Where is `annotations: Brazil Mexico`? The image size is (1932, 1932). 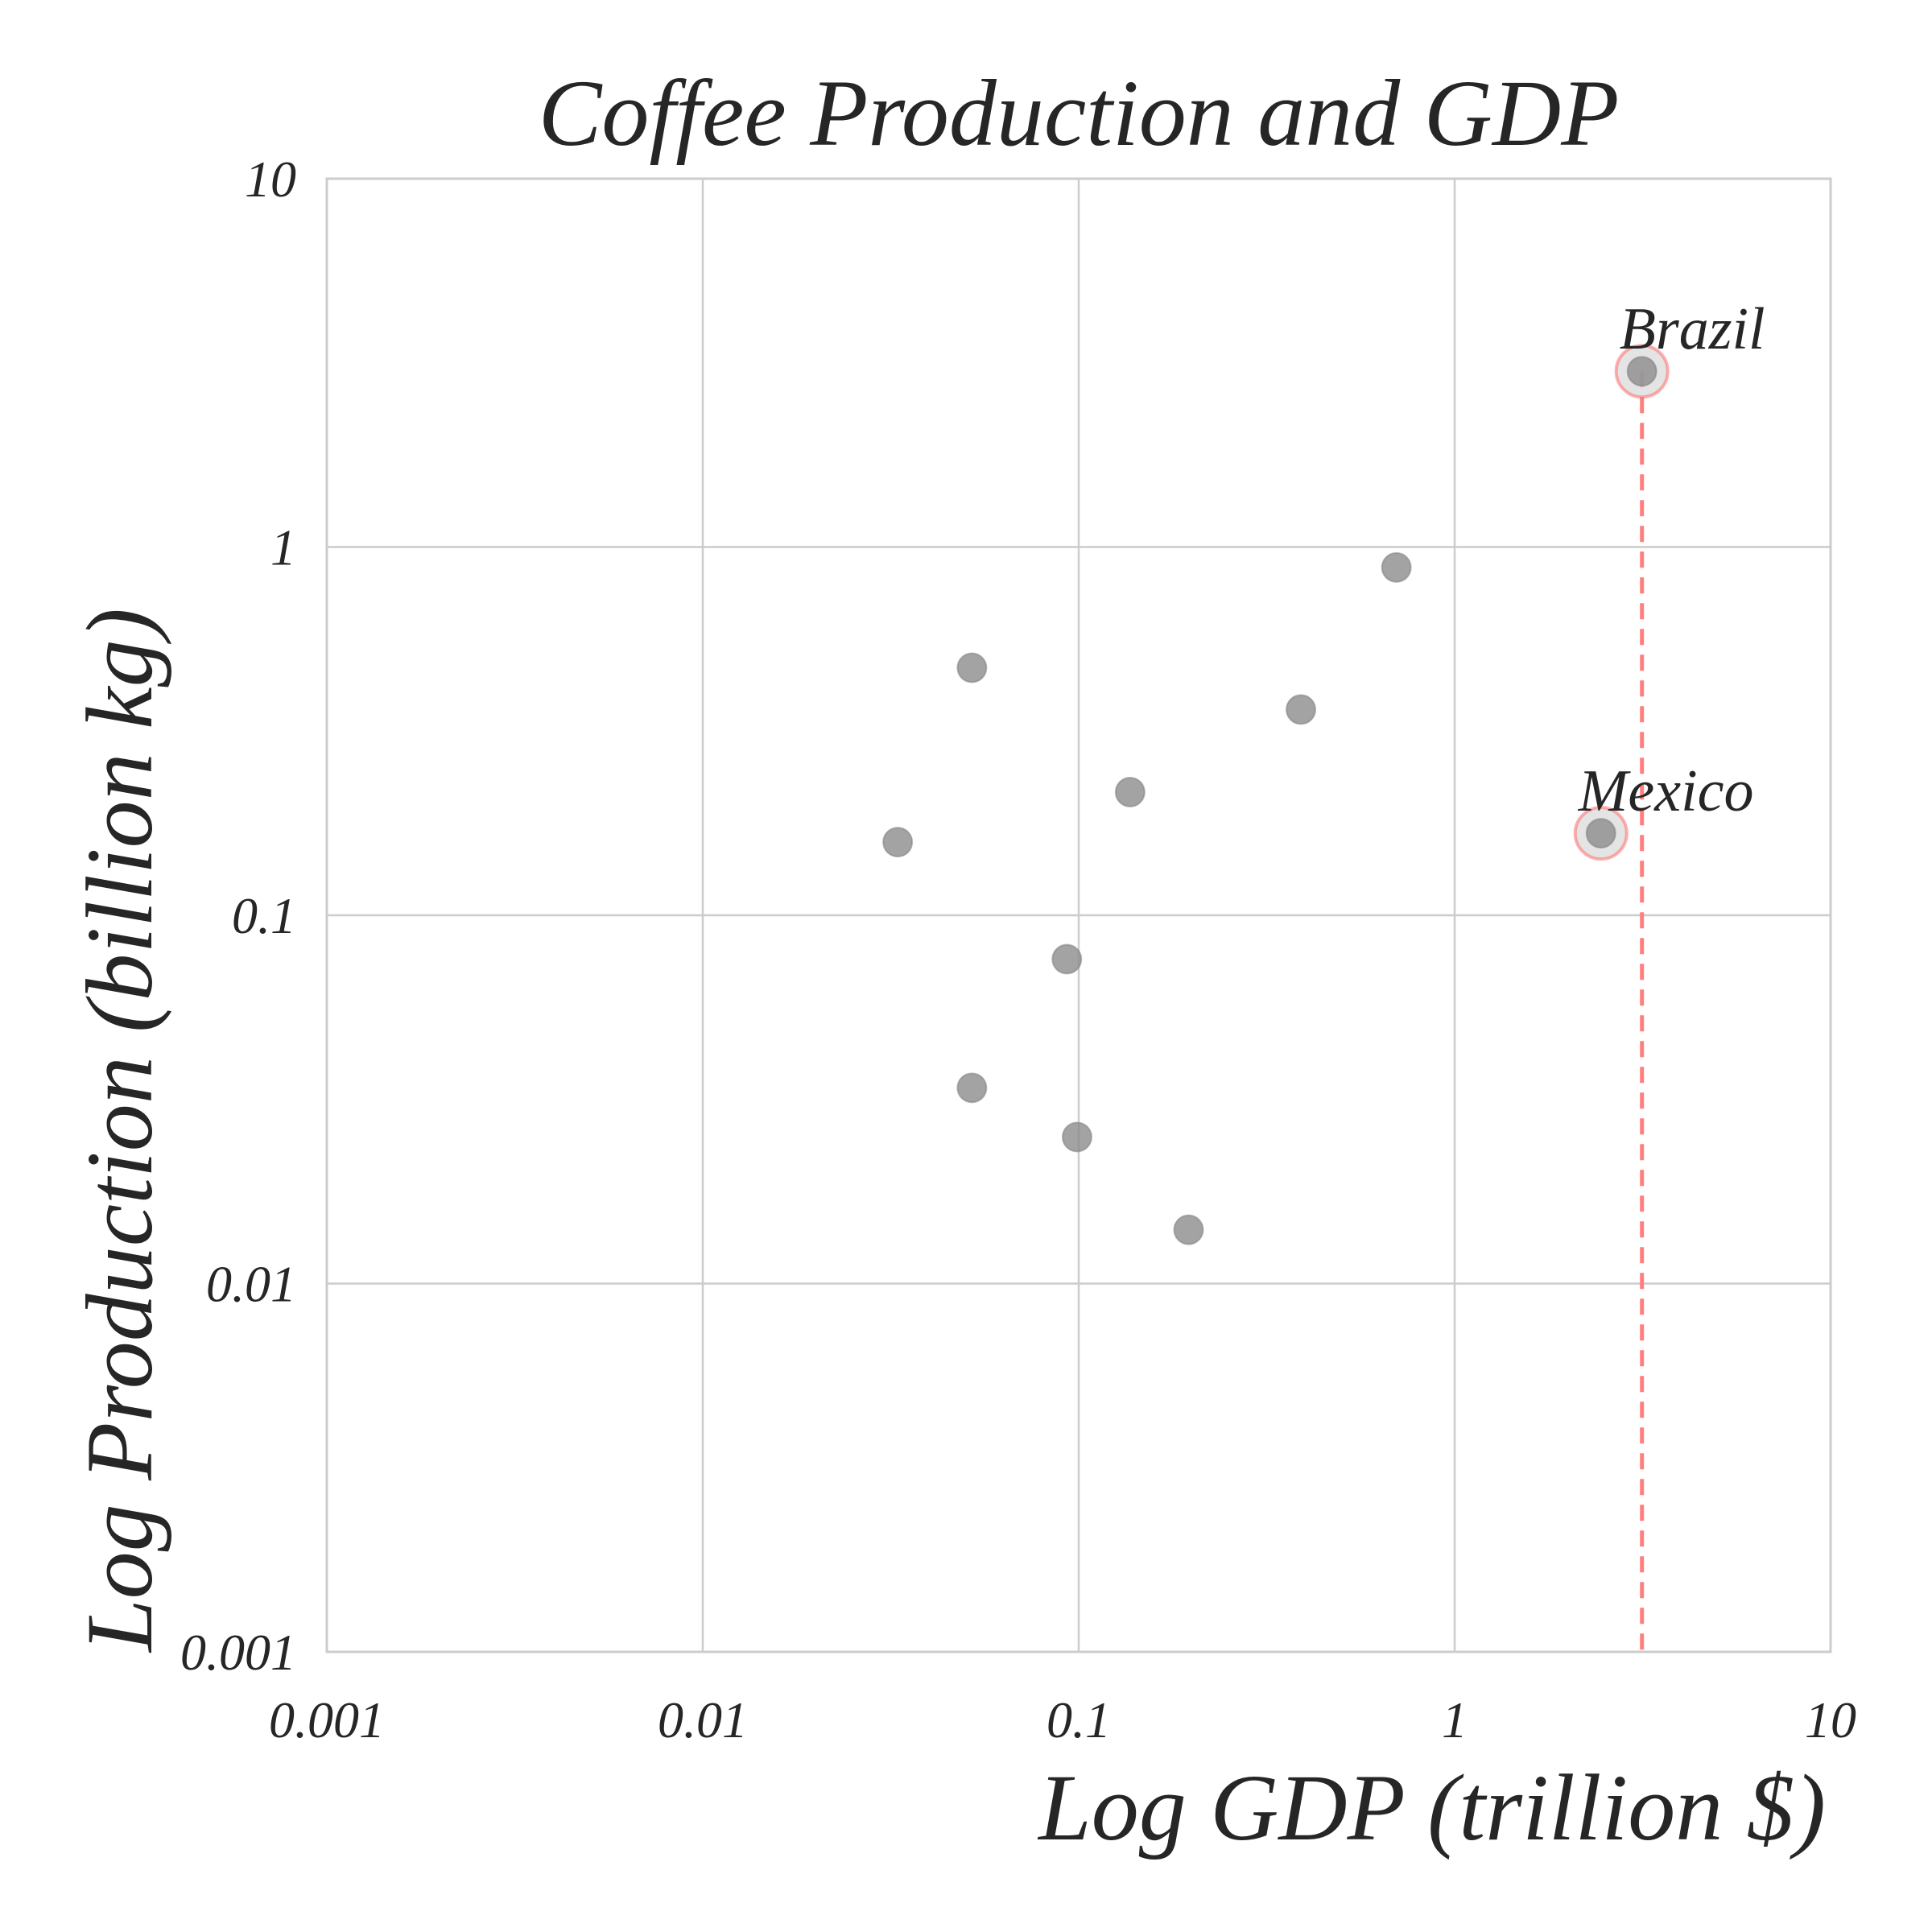
annotations: Brazil Mexico is located at coordinates (1671, 560).